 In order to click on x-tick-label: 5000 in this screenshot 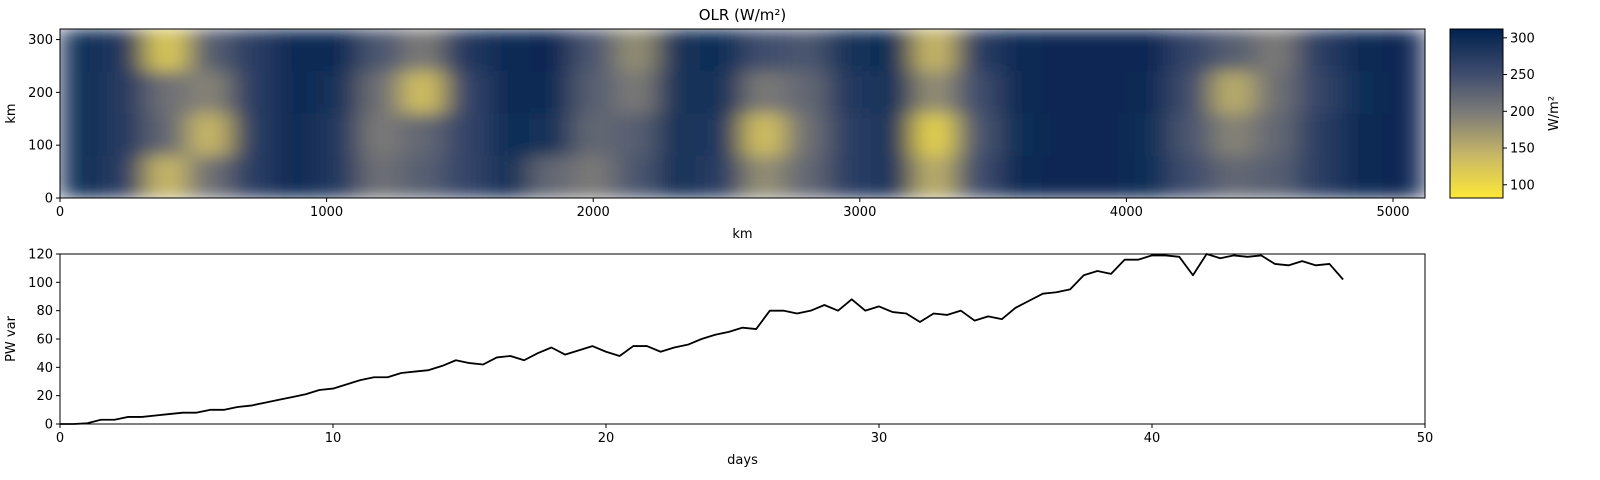, I will do `click(1392, 212)`.